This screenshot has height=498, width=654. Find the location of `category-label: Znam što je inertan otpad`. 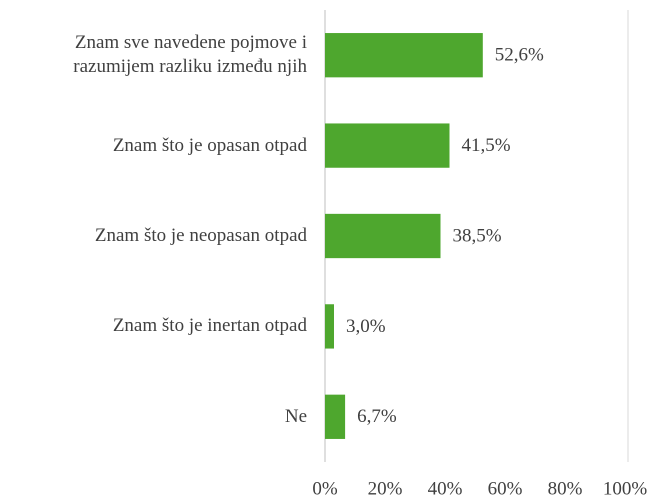

category-label: Znam što je inertan otpad is located at coordinates (209, 326).